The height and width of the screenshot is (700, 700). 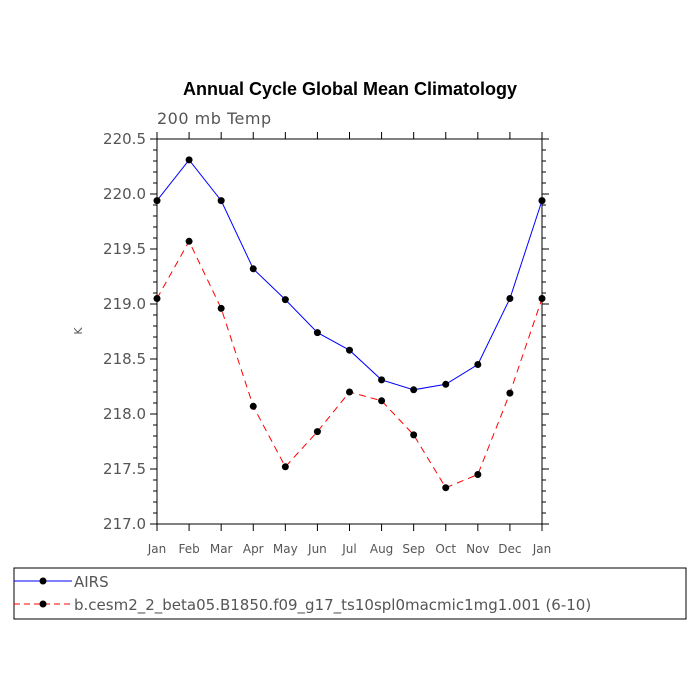 I want to click on legend-label-airs: AIRS, so click(x=91, y=582).